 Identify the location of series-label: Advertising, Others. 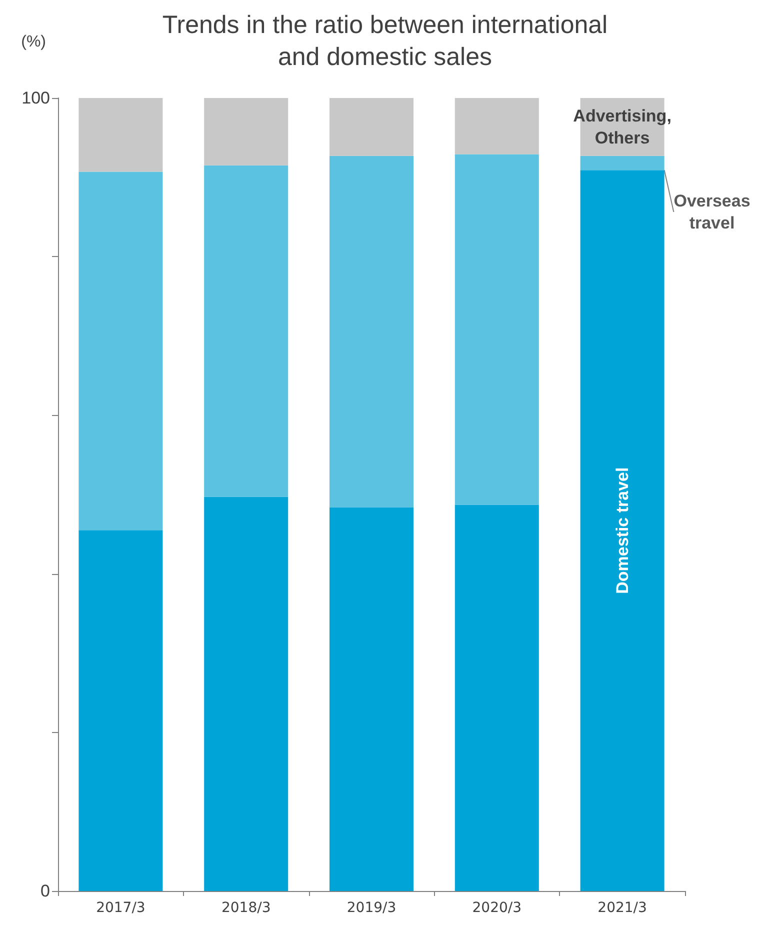
(622, 127).